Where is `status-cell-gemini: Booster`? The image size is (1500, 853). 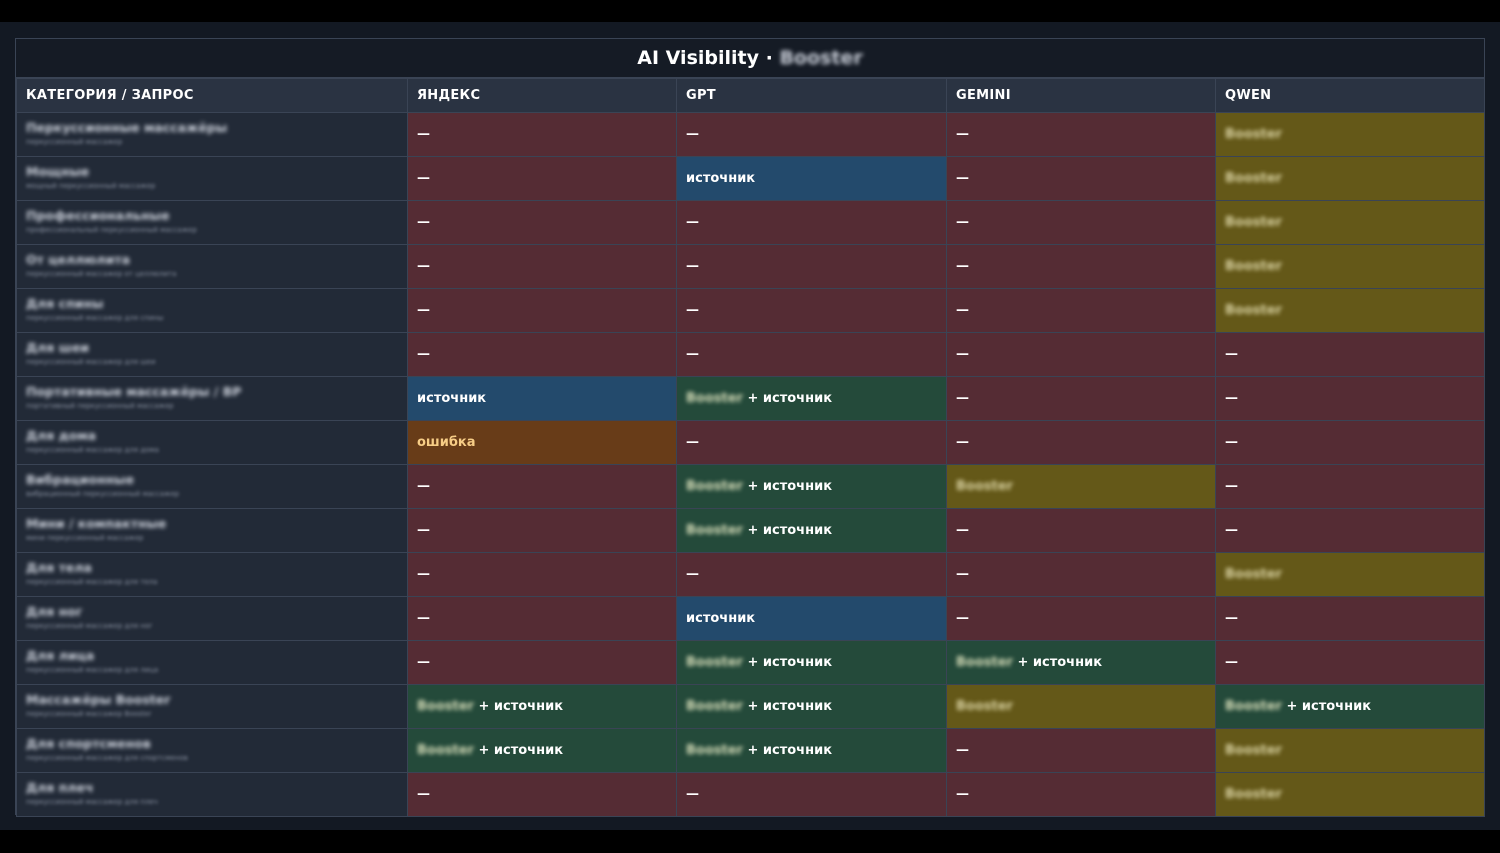
status-cell-gemini: Booster is located at coordinates (1081, 486).